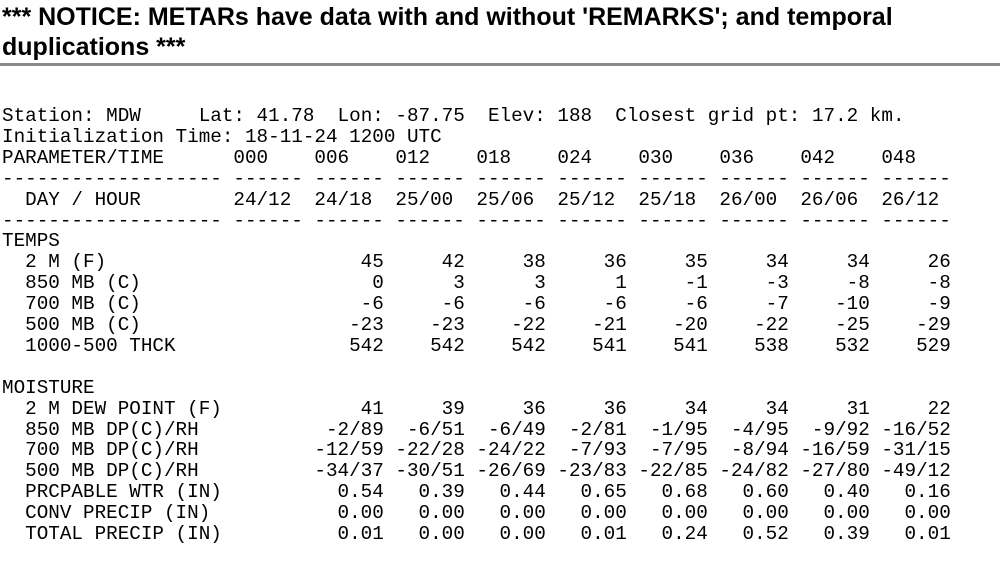 This screenshot has width=1000, height=563. I want to click on cell-value: -8/94, so click(759, 450).